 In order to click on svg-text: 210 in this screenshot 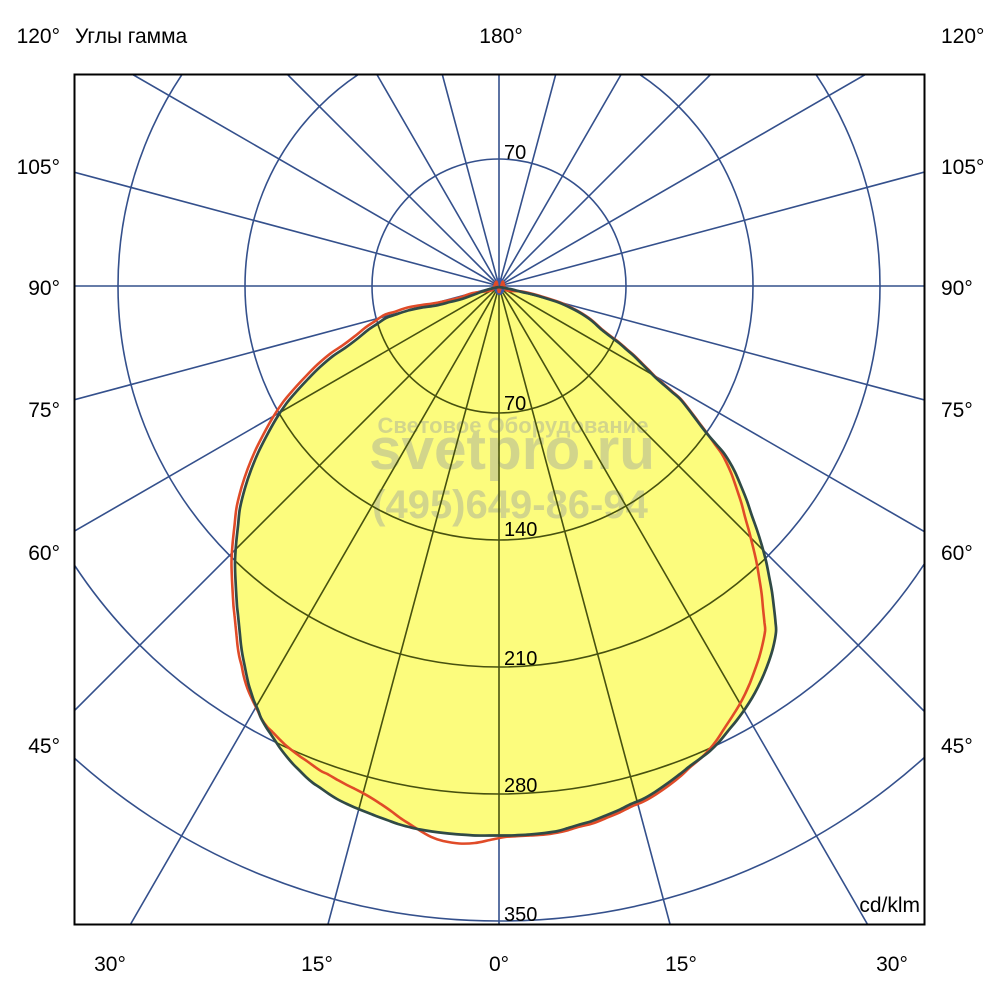, I will do `click(520, 659)`.